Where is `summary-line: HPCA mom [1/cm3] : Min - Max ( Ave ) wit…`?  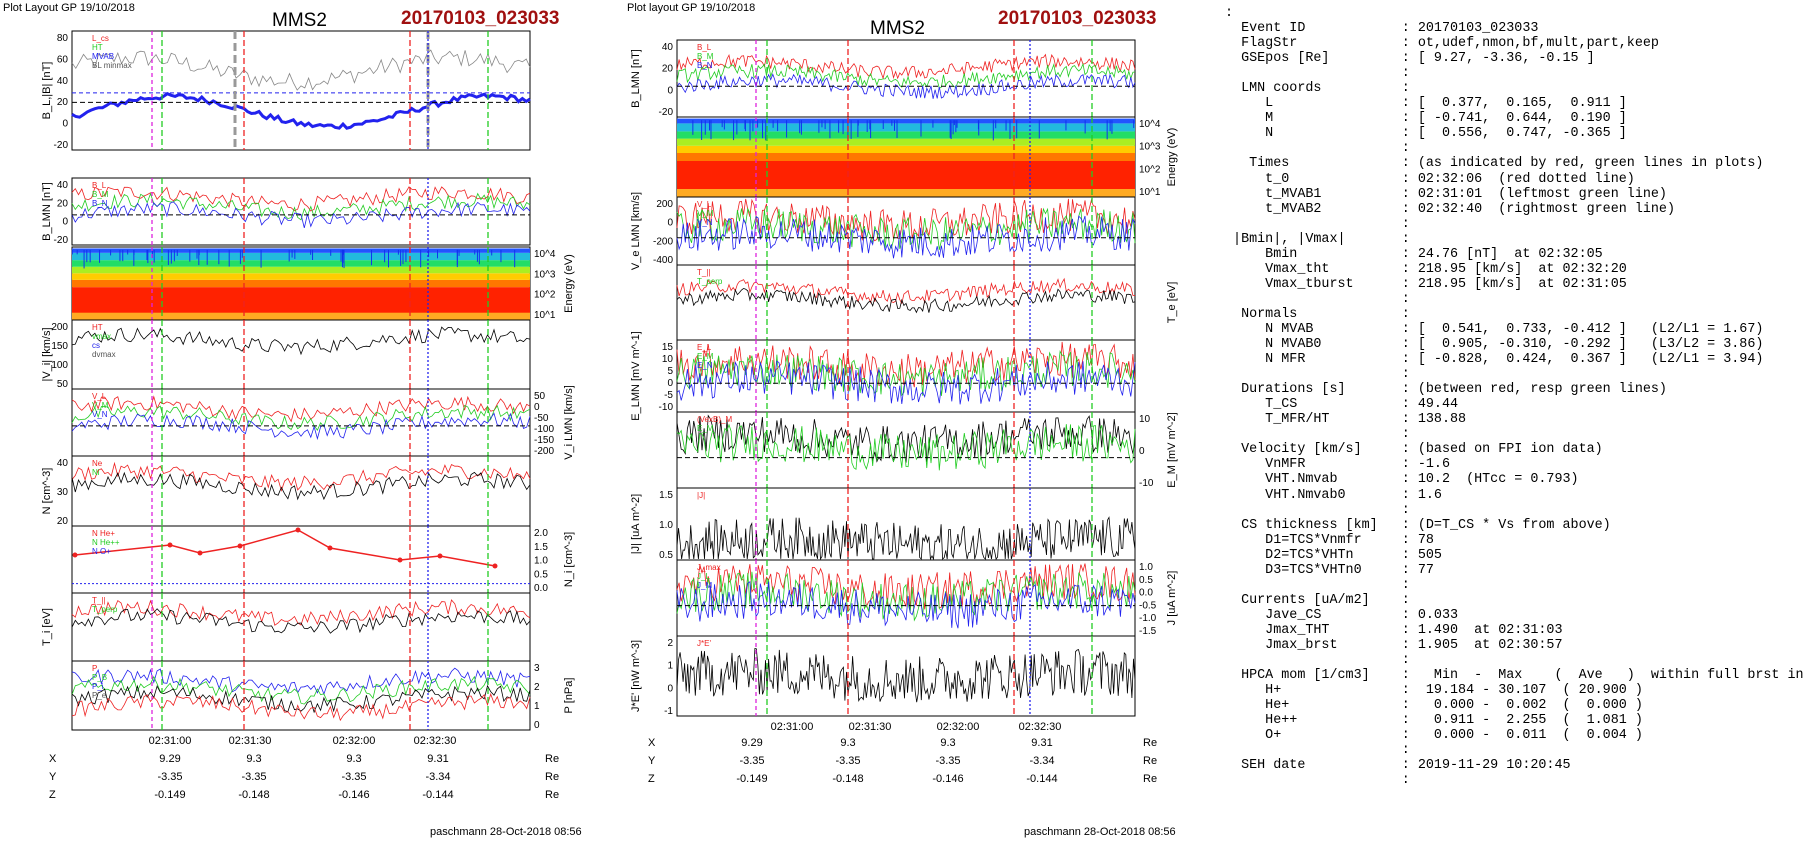 summary-line: HPCA mom [1/cm3] : Min - Max ( Ave ) wit… is located at coordinates (1514, 676).